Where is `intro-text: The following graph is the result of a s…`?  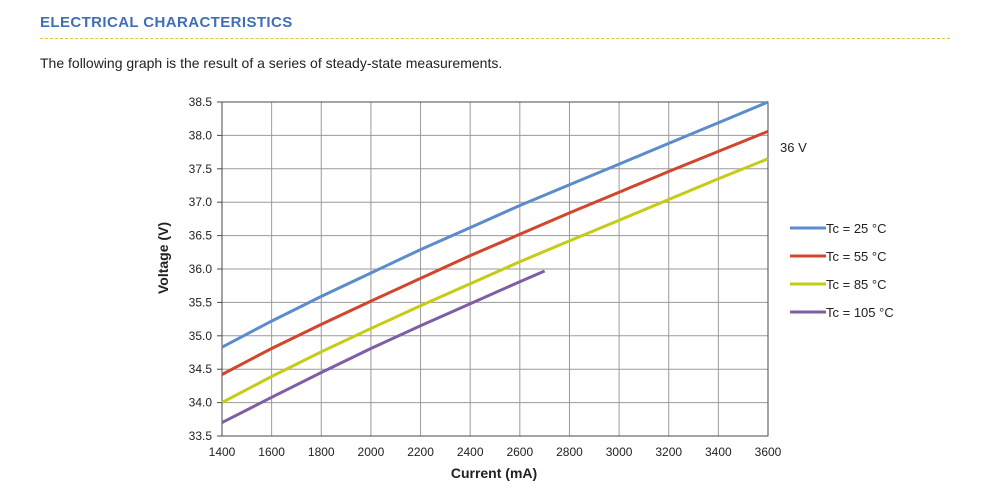
intro-text: The following graph is the result of a s… is located at coordinates (271, 63).